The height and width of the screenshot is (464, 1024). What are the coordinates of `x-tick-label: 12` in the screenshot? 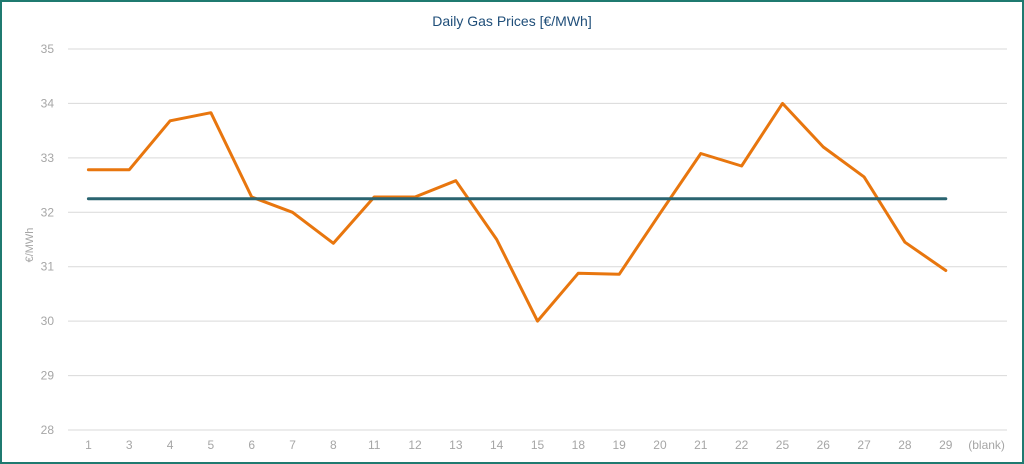 It's located at (415, 445).